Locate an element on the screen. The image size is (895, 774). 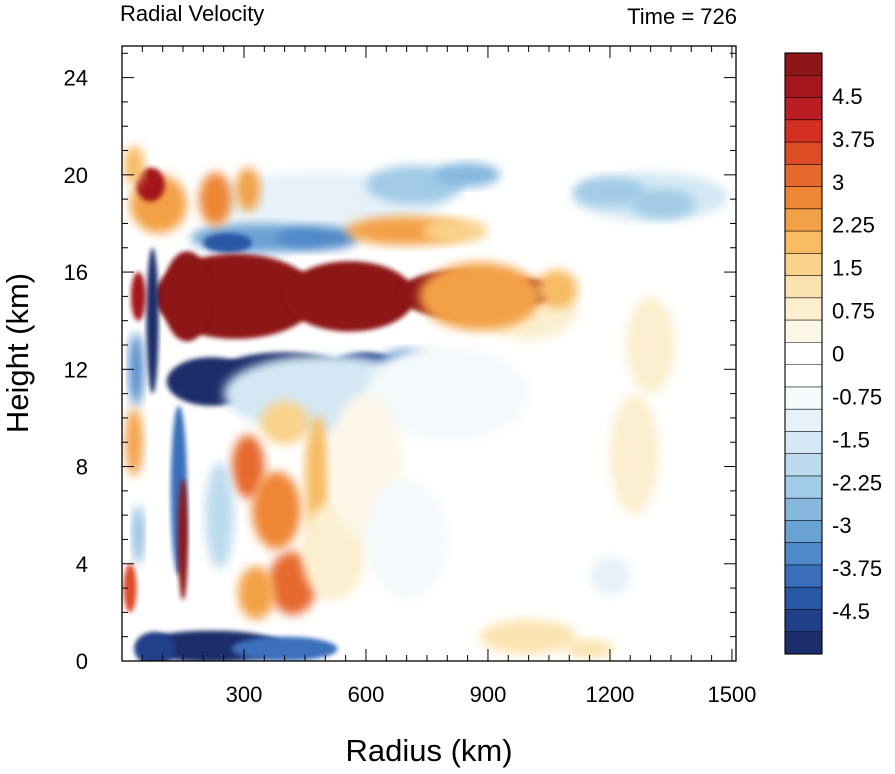
colorbar-tick-label: 0.75 is located at coordinates (853, 311).